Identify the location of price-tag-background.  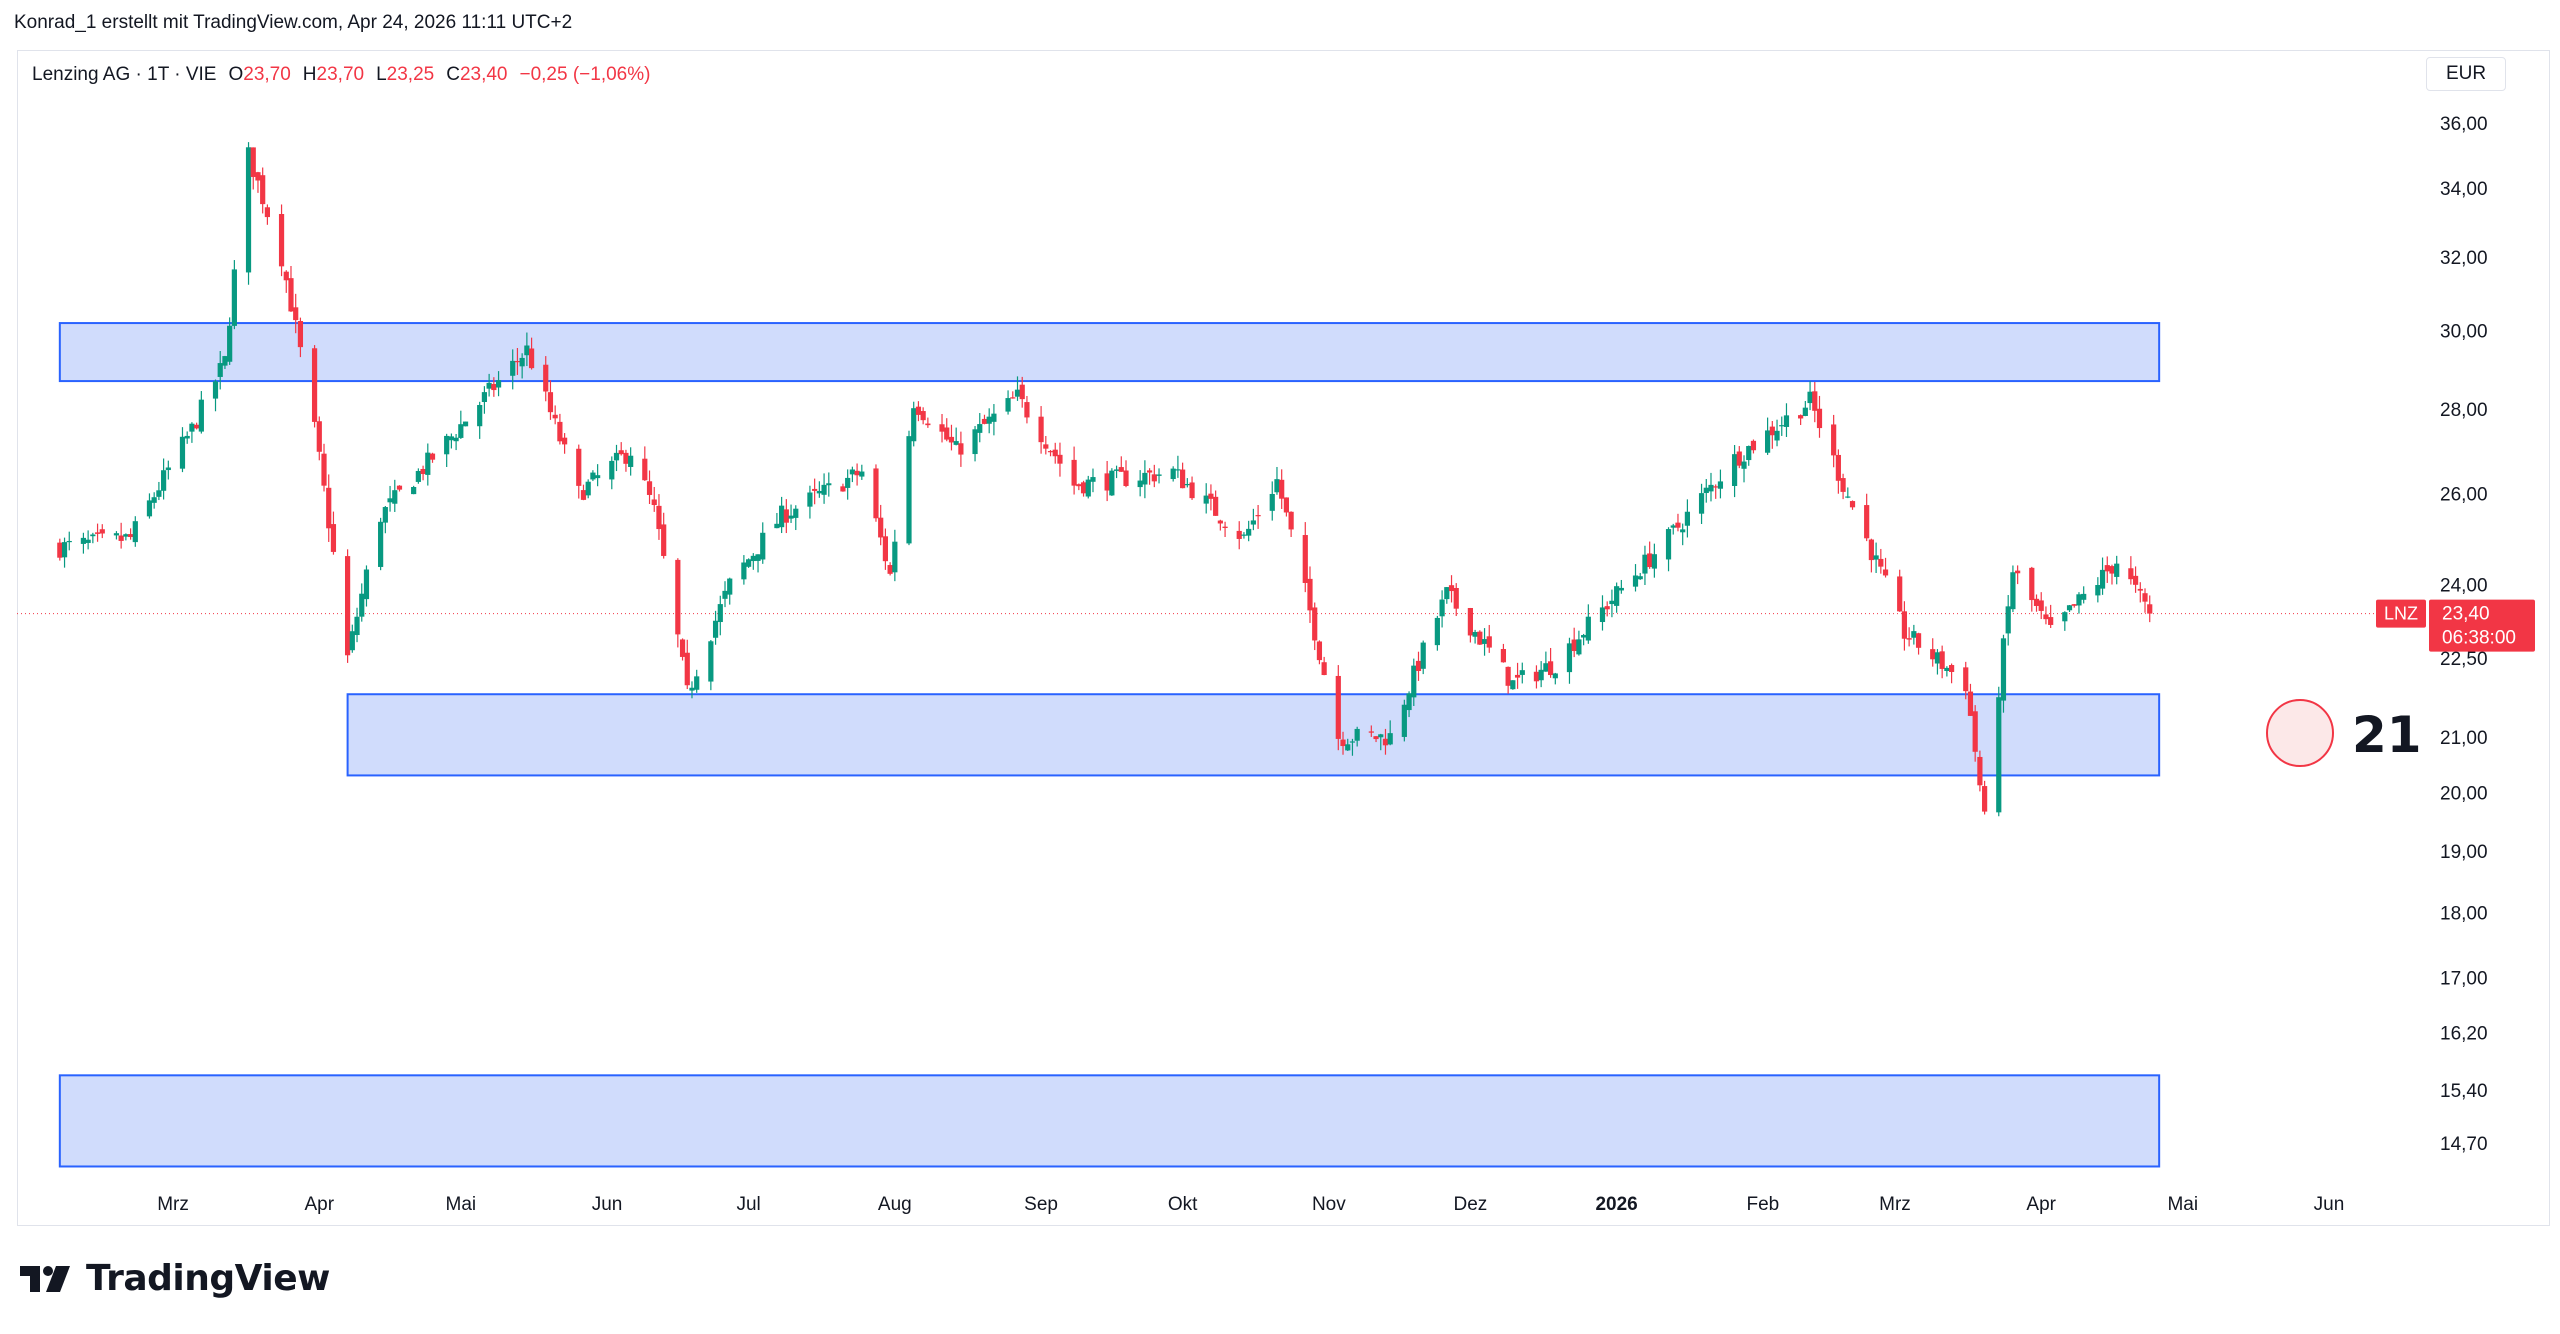
(2482, 625).